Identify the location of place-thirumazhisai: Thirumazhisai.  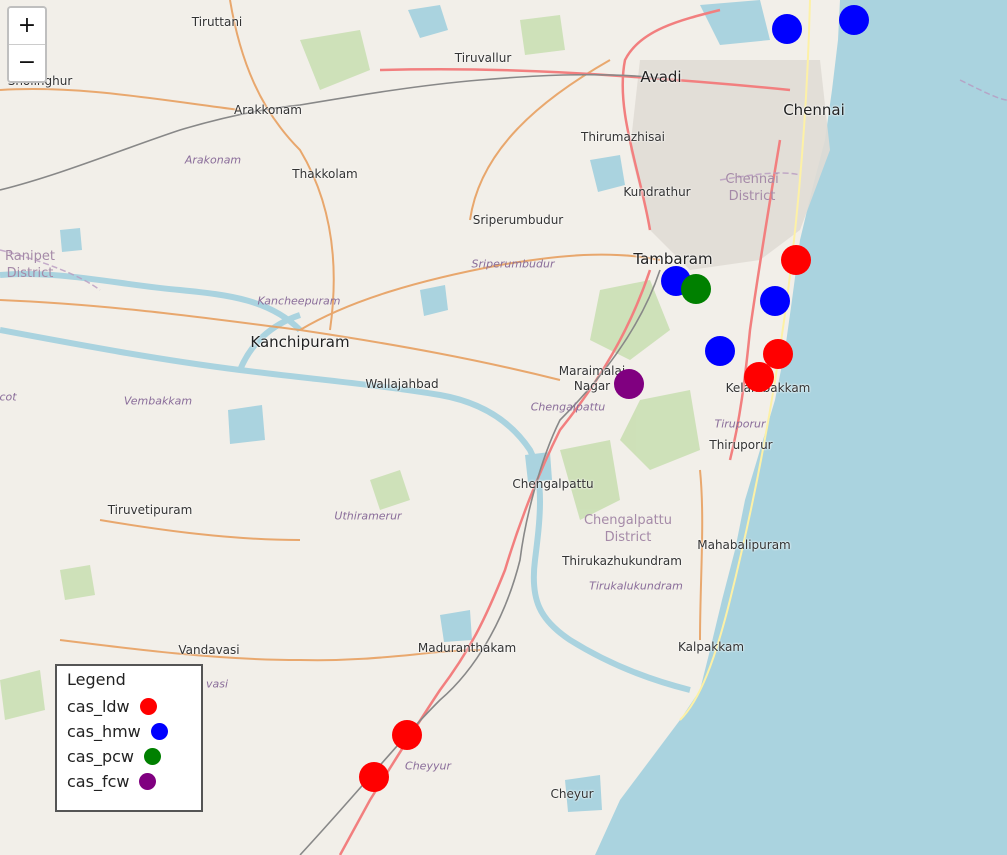
(623, 137).